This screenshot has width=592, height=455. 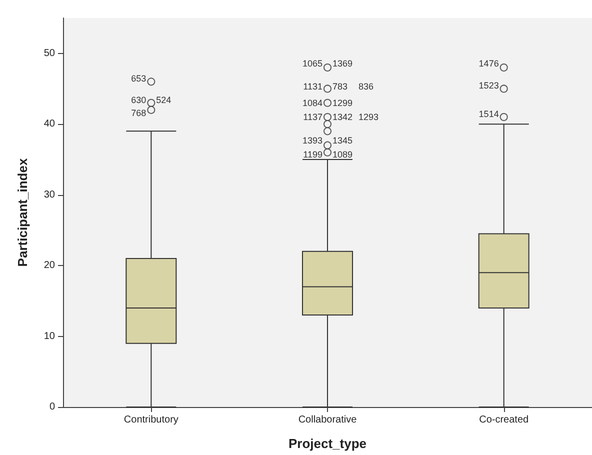 I want to click on y-tick-label: 30, so click(x=50, y=194).